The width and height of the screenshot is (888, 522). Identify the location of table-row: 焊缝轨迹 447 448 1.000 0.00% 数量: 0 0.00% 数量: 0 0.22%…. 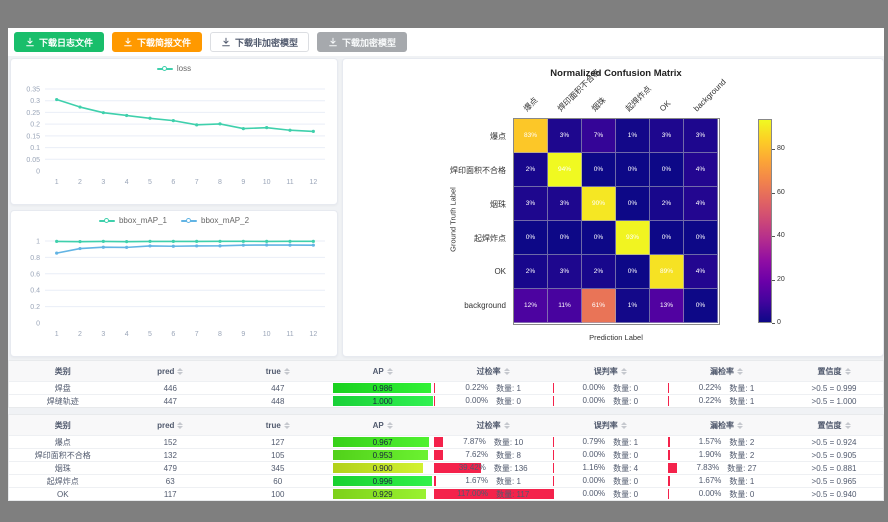
(446, 400).